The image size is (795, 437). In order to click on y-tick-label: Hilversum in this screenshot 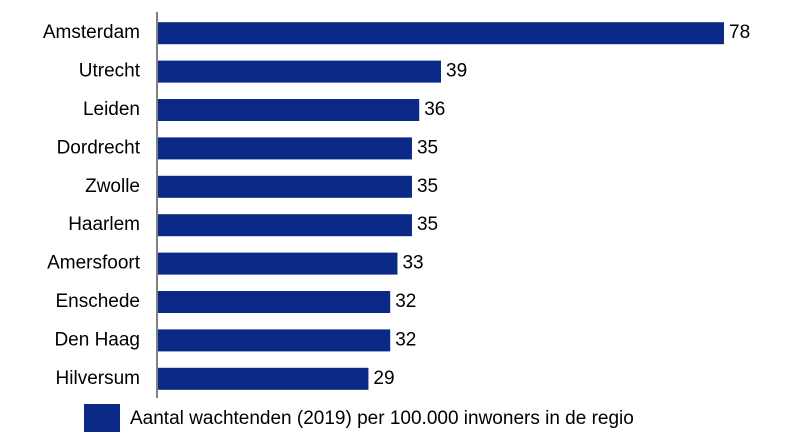, I will do `click(98, 378)`.